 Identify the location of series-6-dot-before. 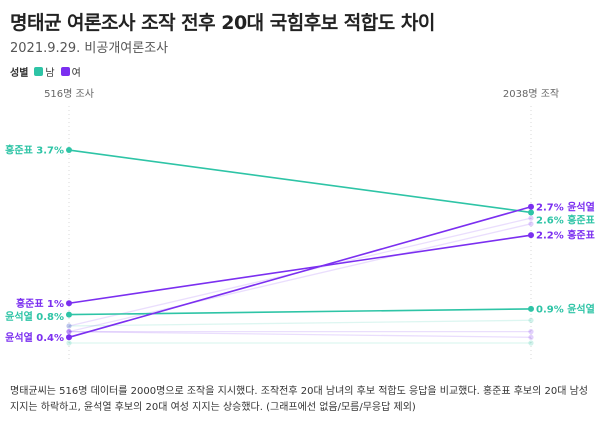
(69, 332).